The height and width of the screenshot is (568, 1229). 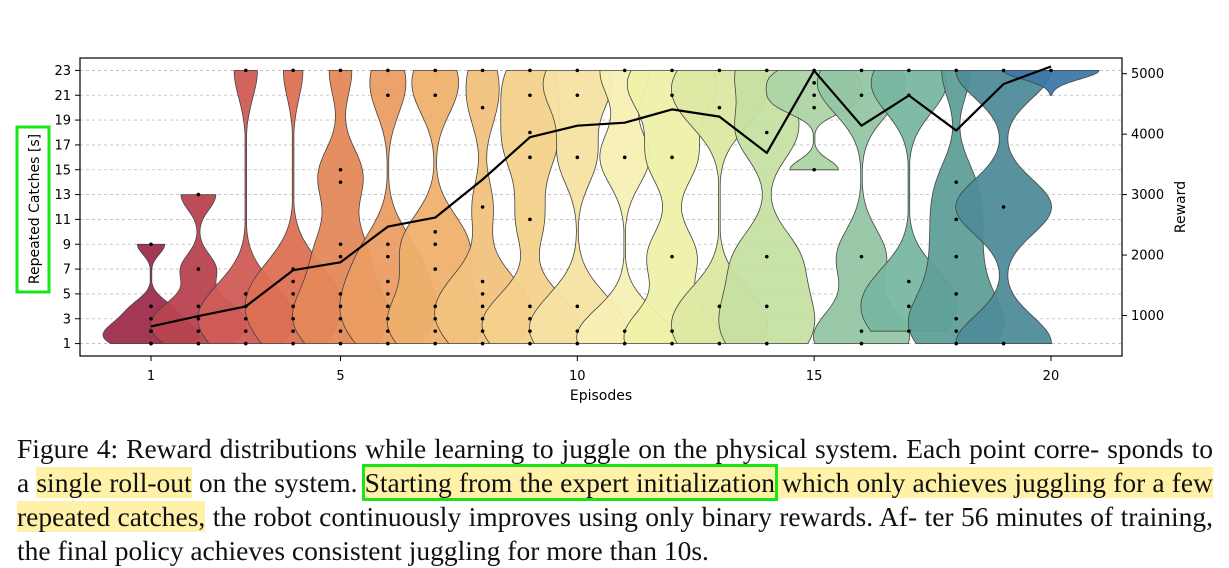 What do you see at coordinates (67, 270) in the screenshot?
I see `y-left-tick-label: 7` at bounding box center [67, 270].